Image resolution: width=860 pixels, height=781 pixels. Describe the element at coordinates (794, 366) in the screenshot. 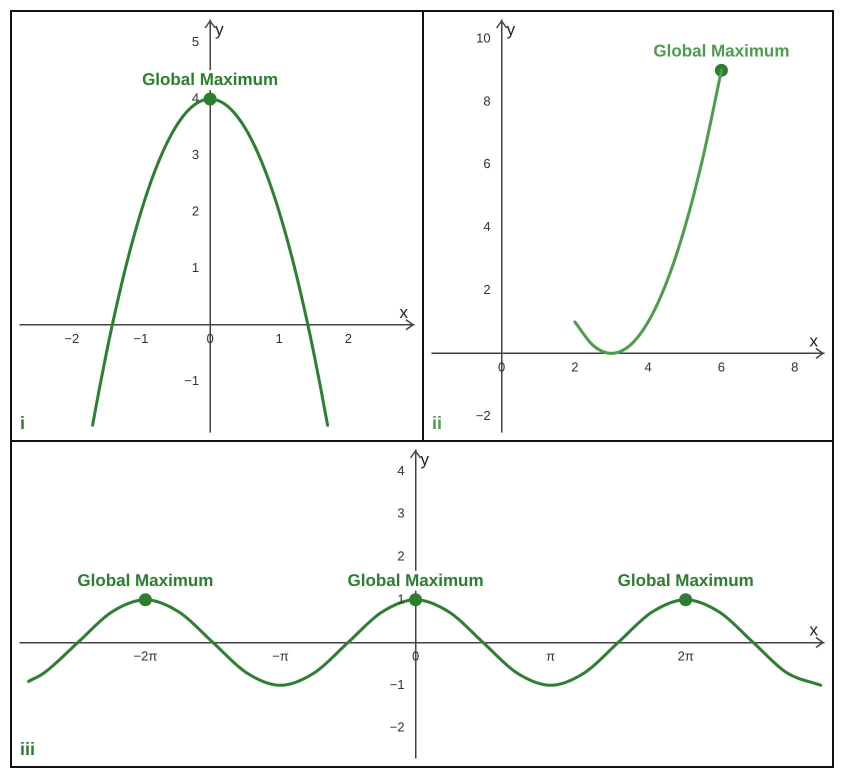

I see `x-tick-label: 8` at that location.